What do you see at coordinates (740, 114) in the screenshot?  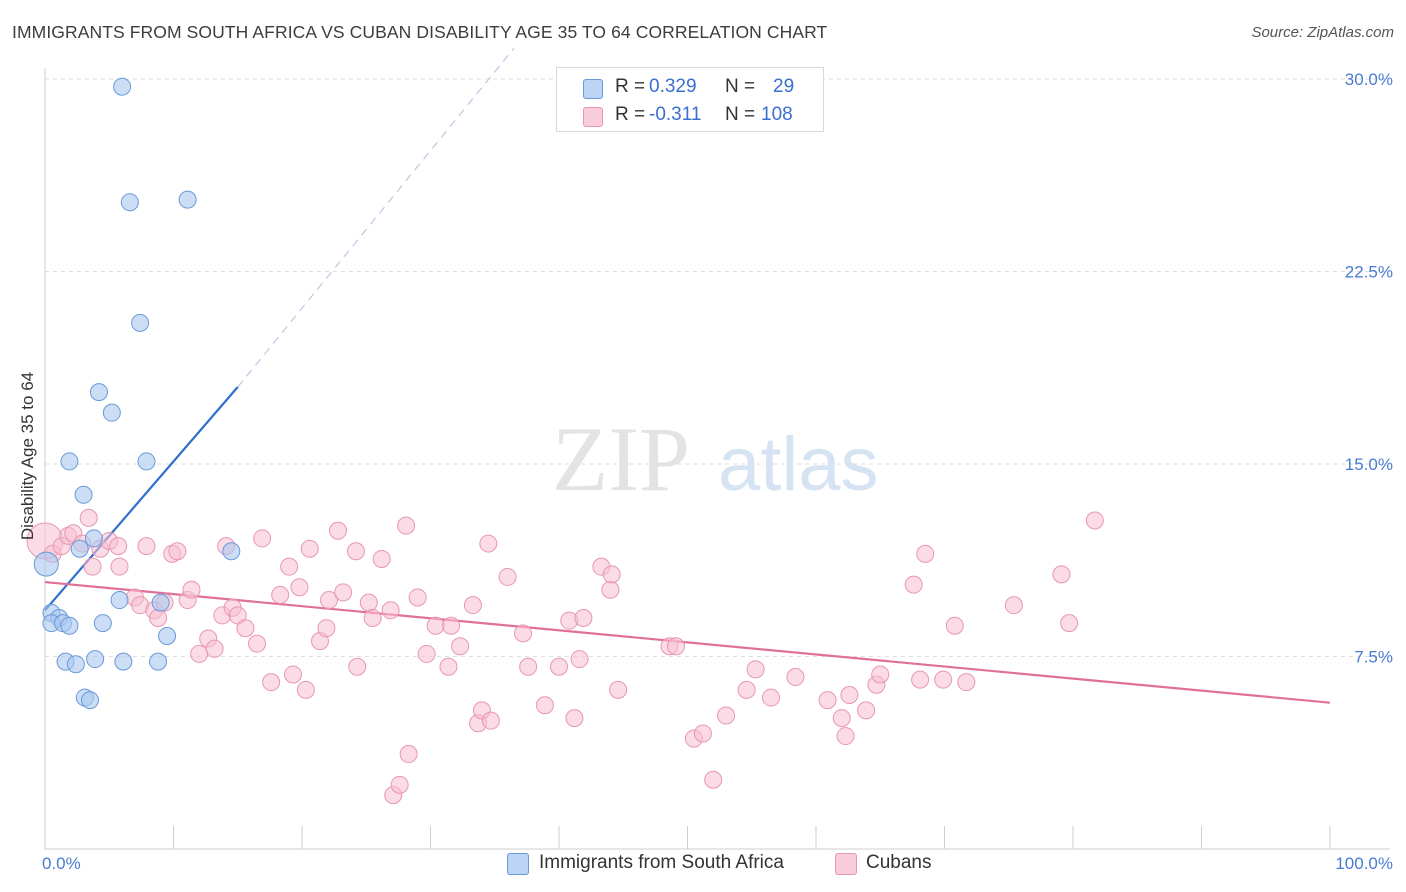 I see `legend-n-label: N =` at bounding box center [740, 114].